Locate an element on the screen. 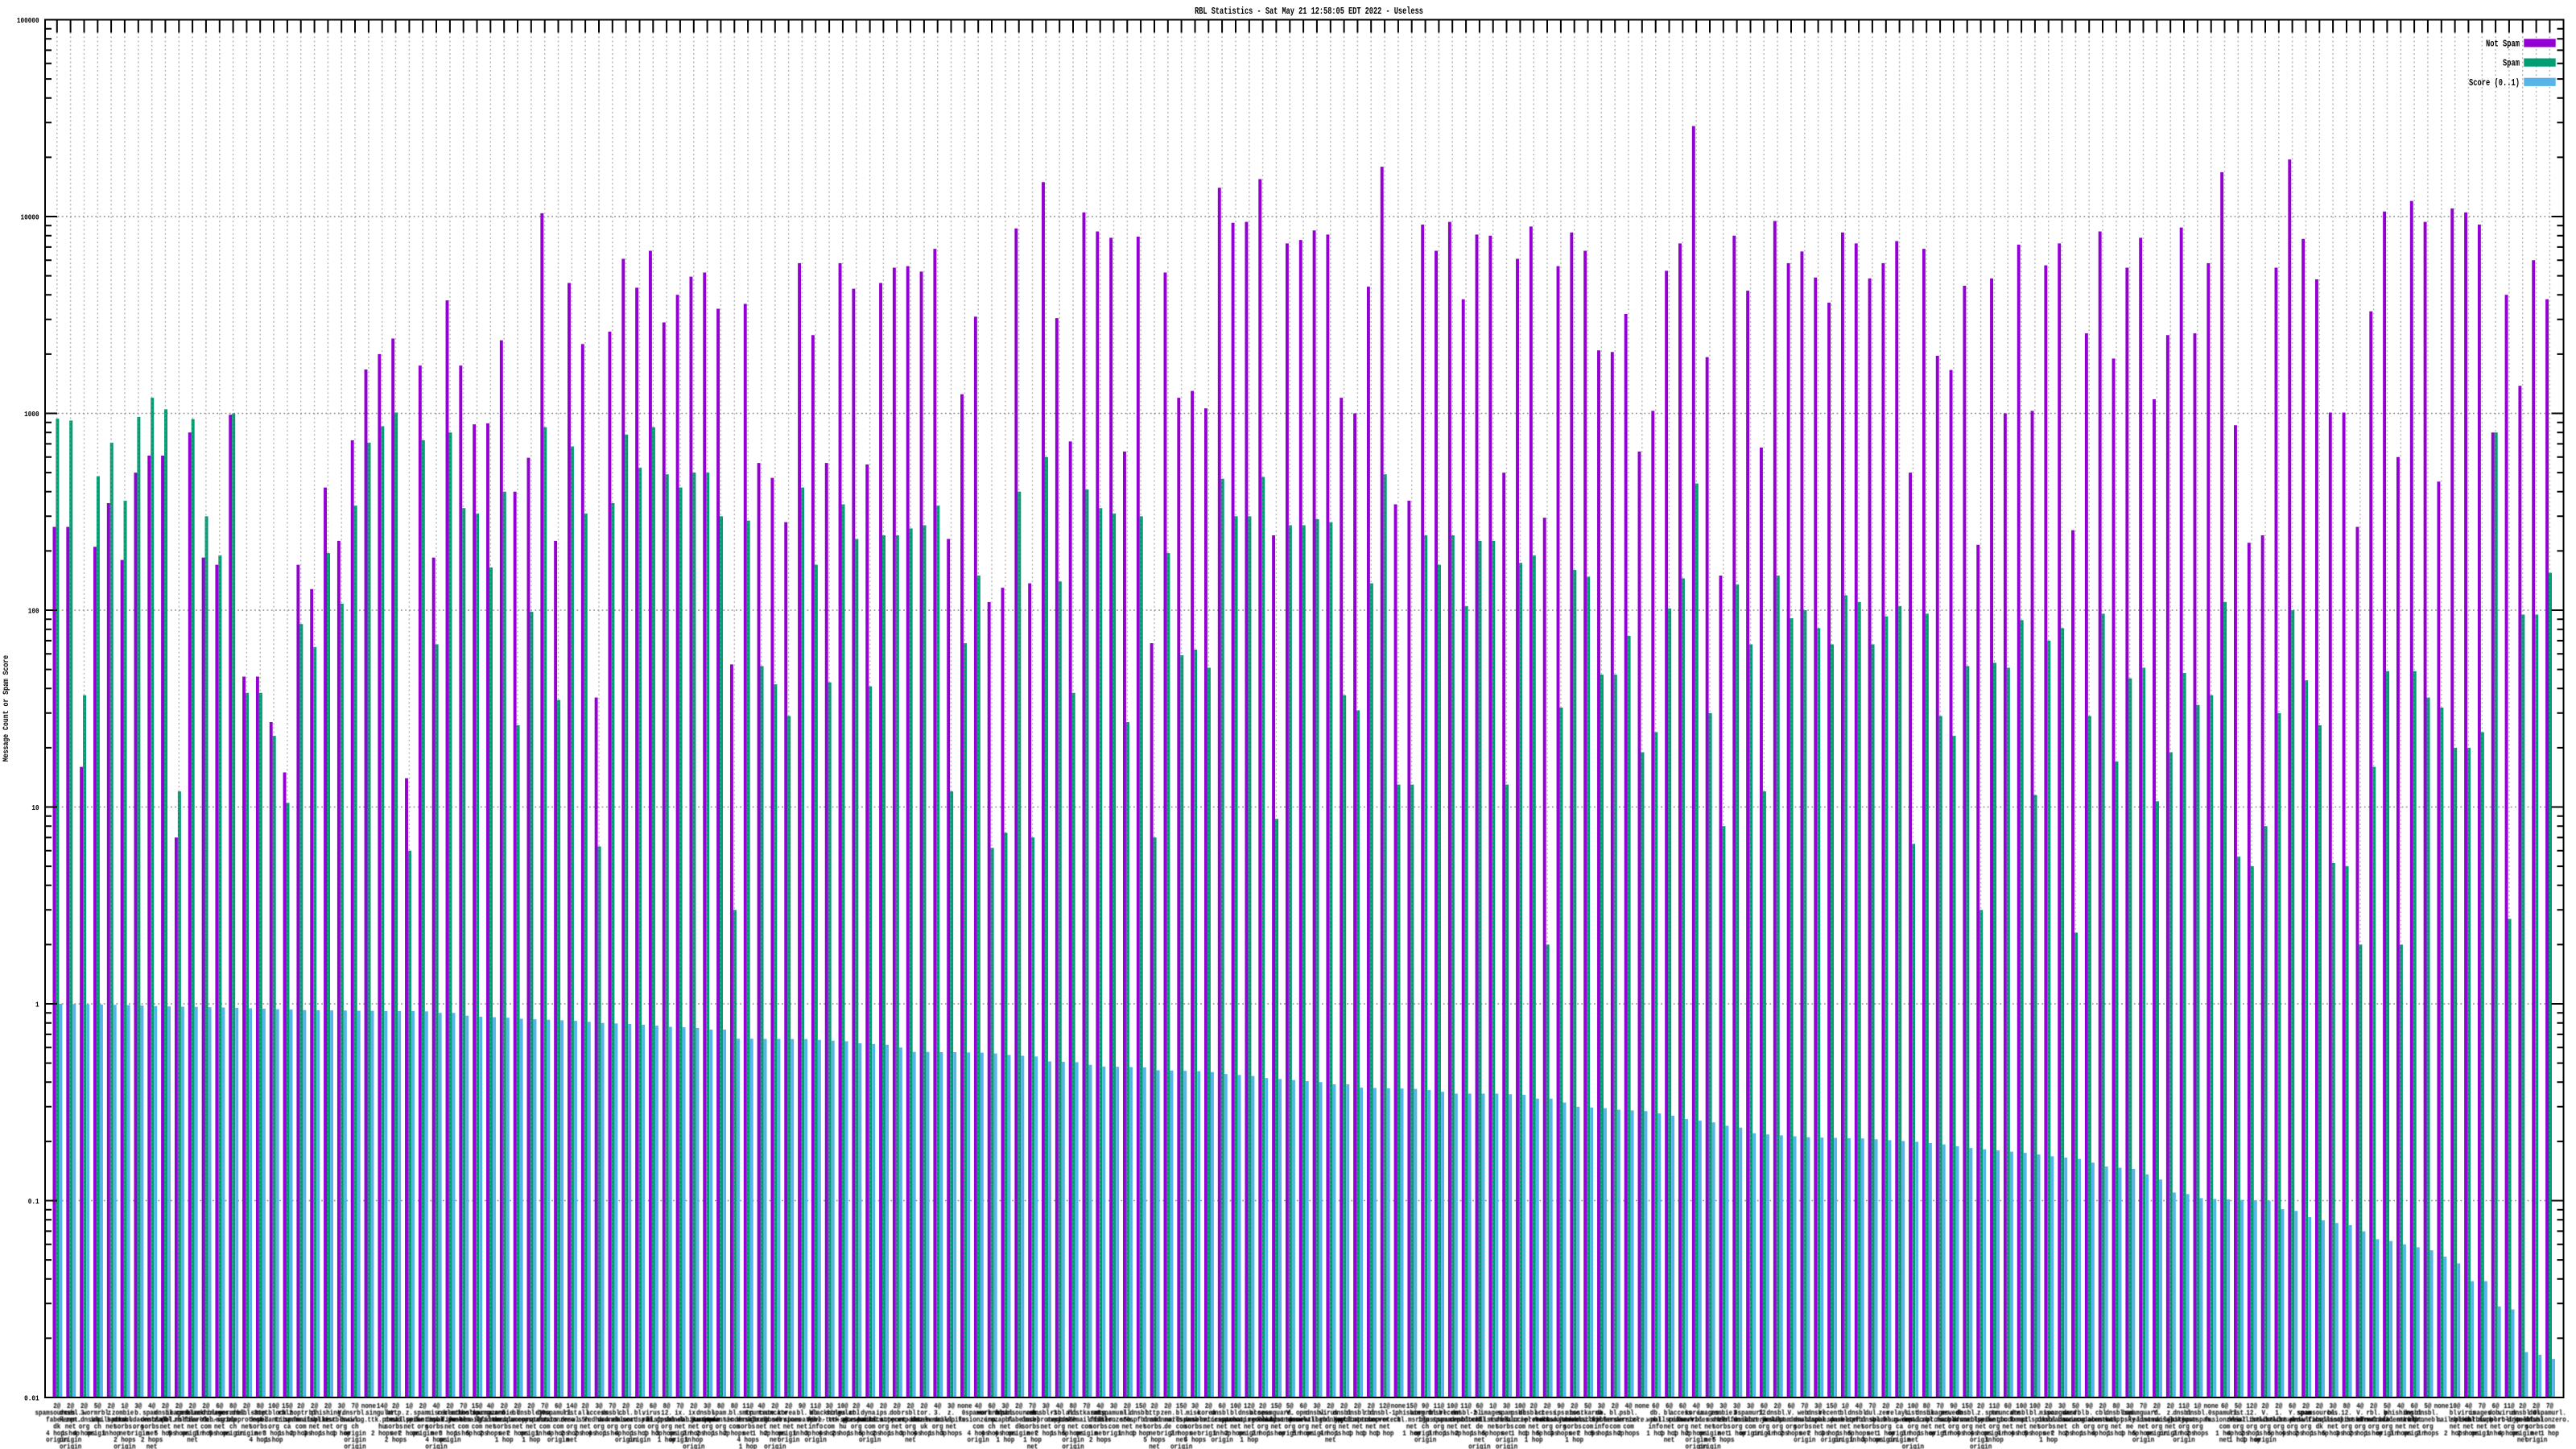  svg-text: 10@ is located at coordinates (1520, 1406).